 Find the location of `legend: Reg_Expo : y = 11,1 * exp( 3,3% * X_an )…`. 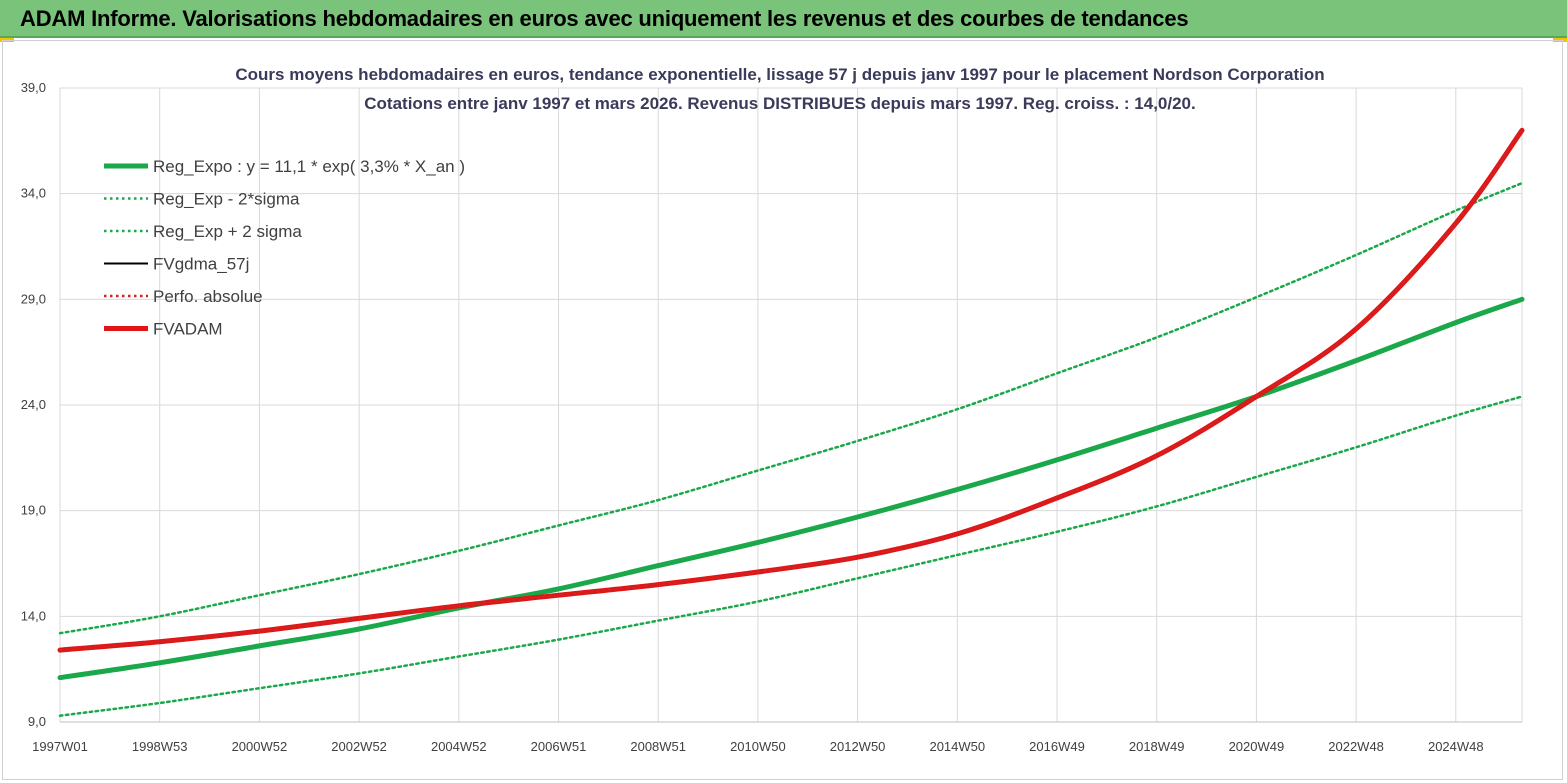

legend: Reg_Expo : y = 11,1 * exp( 3,3% * X_an )… is located at coordinates (284, 248).